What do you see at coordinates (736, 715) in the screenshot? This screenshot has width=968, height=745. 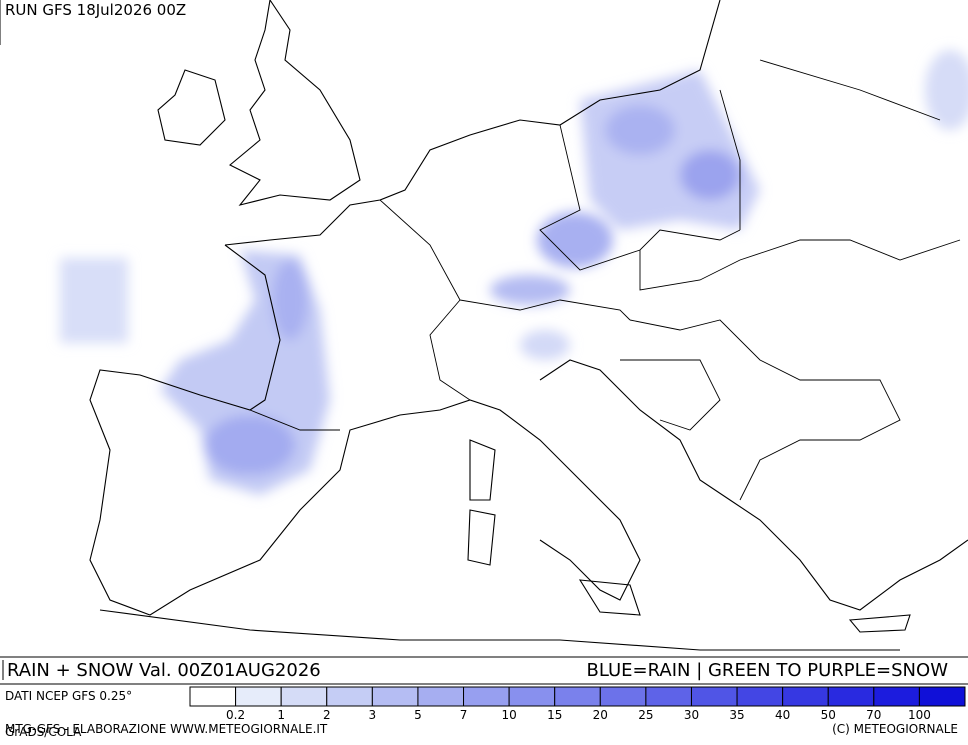 I see `legend-label: 35` at bounding box center [736, 715].